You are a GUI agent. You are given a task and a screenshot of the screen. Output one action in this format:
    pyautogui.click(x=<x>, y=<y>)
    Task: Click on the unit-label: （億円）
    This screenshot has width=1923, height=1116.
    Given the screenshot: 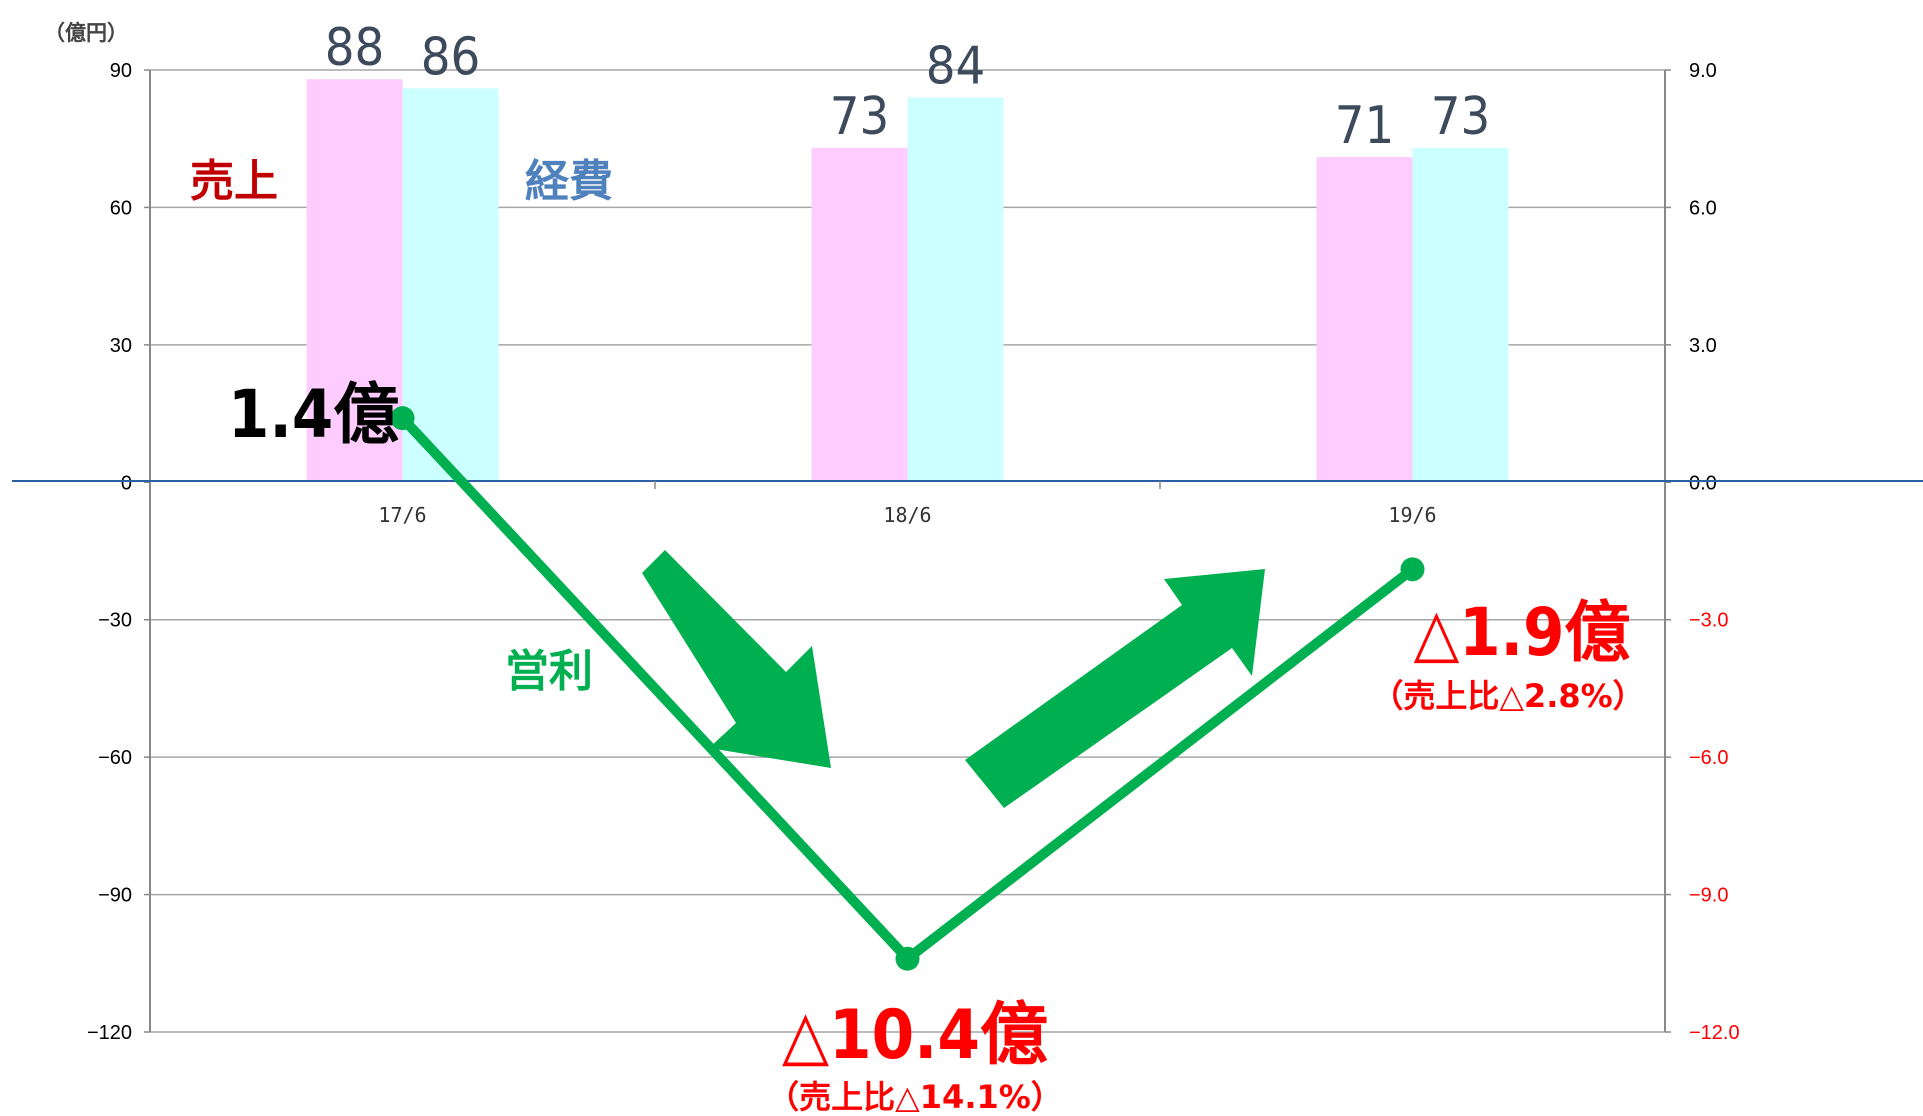 What is the action you would take?
    pyautogui.click(x=86, y=33)
    